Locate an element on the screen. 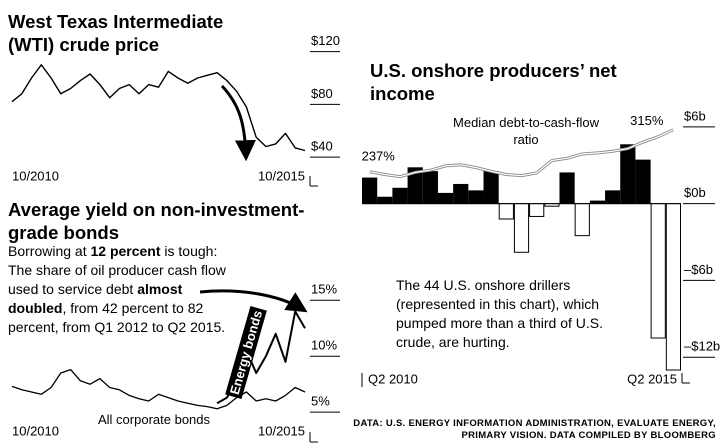  x-tick-label: Q2 2010 is located at coordinates (393, 378).